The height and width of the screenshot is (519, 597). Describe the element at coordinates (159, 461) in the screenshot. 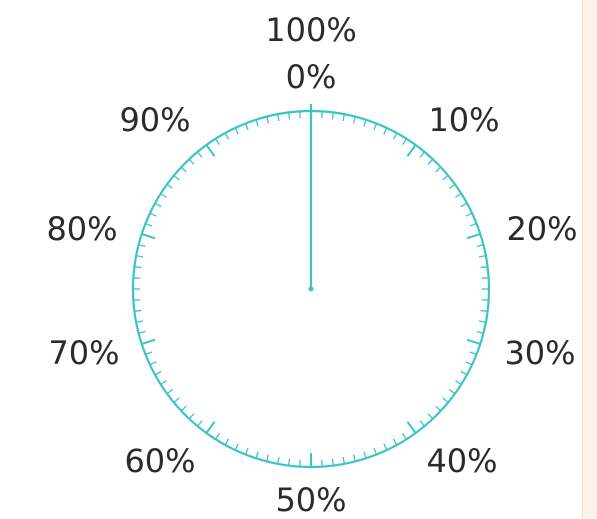

I see `label-60-percent: 60%` at that location.